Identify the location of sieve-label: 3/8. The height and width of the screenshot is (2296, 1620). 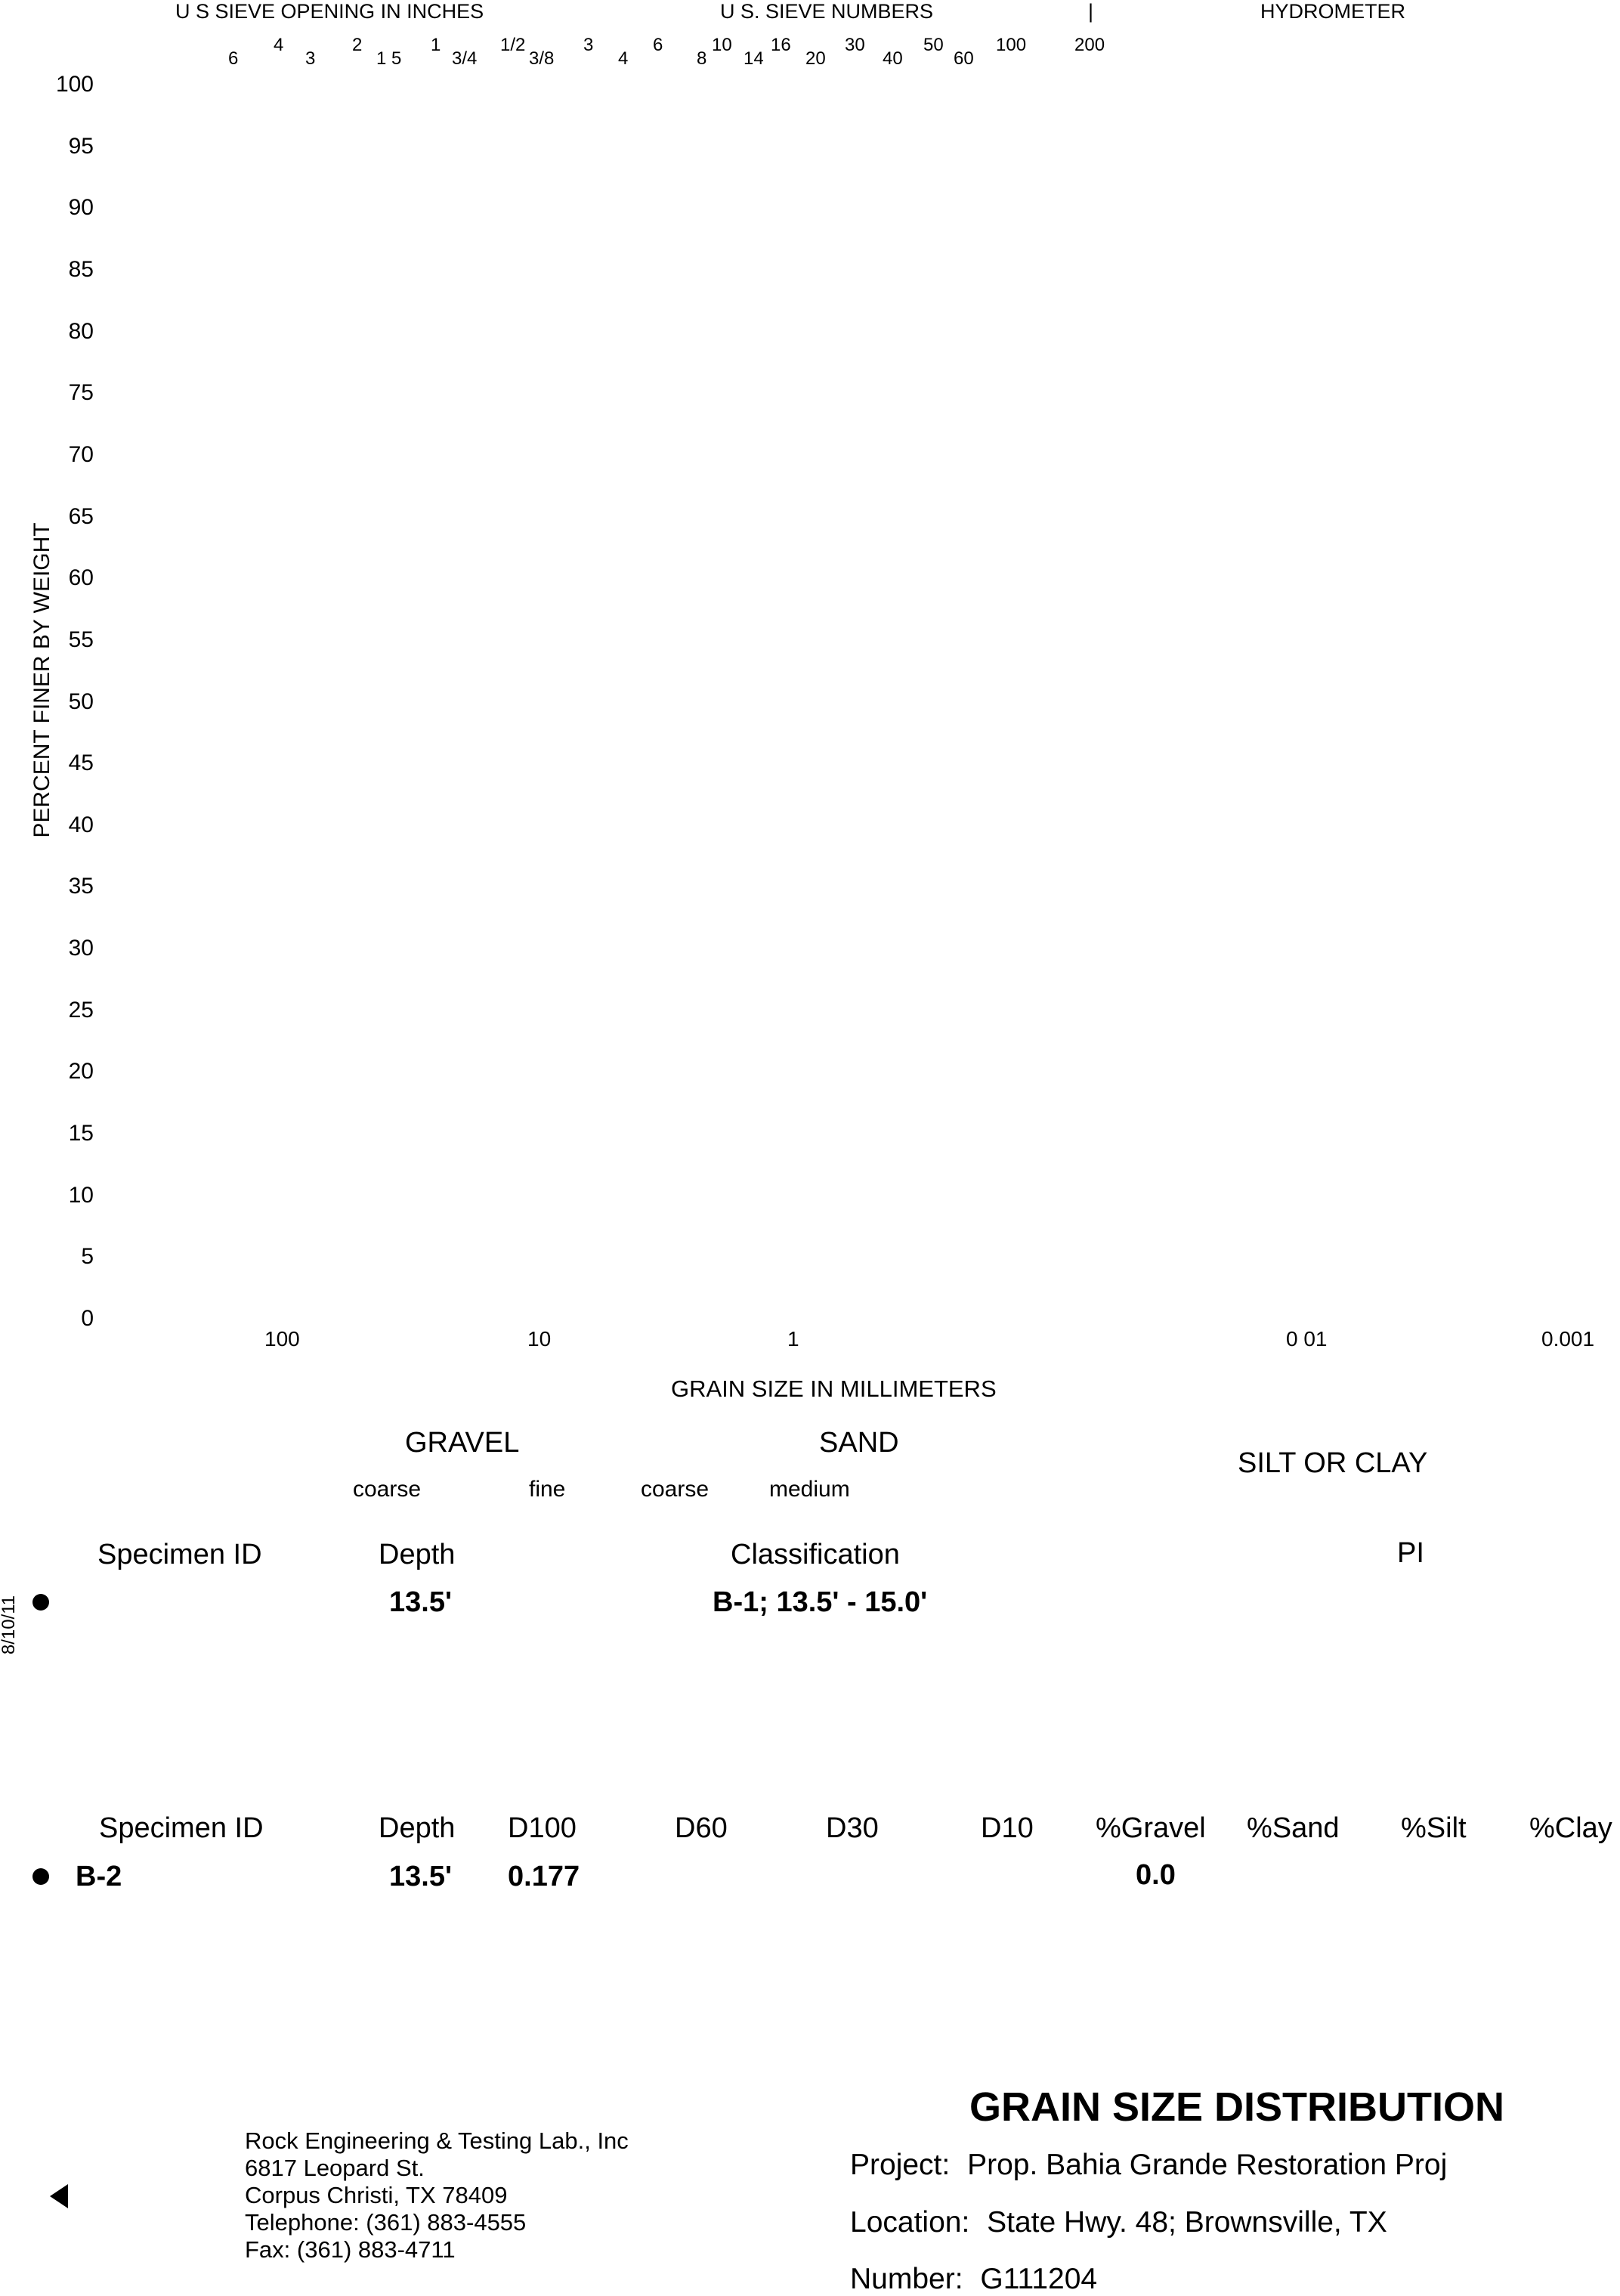
(542, 58).